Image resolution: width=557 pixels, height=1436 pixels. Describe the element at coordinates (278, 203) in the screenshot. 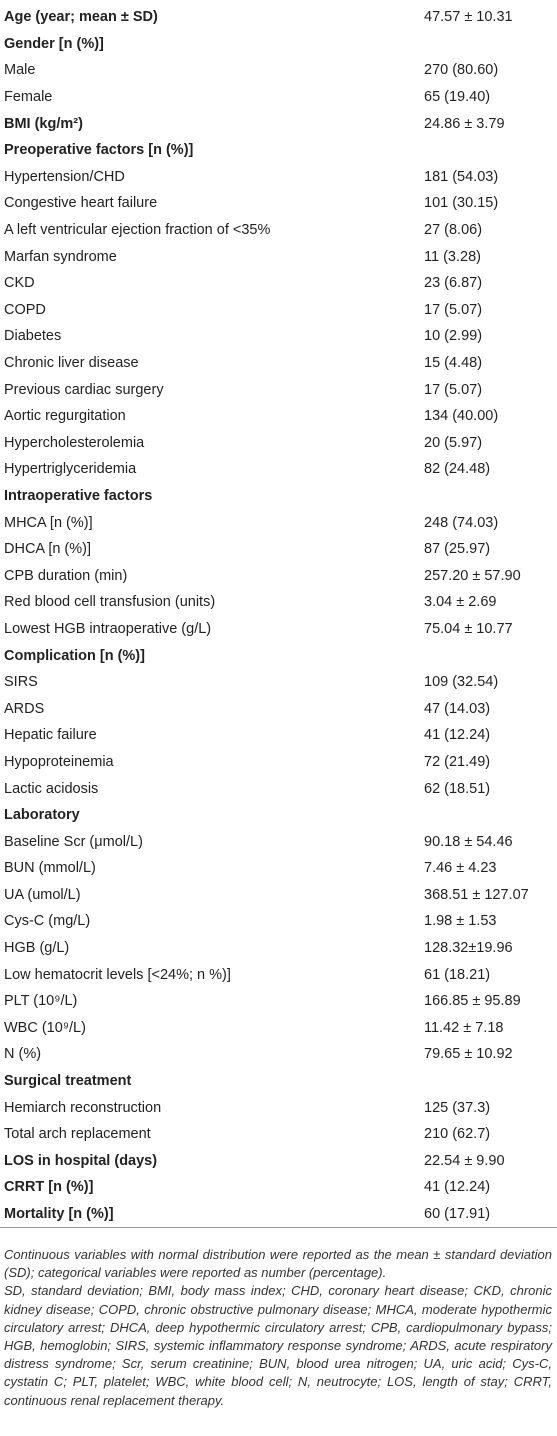

I see `table-row: Congestive heart failure 101 (30.15)` at that location.